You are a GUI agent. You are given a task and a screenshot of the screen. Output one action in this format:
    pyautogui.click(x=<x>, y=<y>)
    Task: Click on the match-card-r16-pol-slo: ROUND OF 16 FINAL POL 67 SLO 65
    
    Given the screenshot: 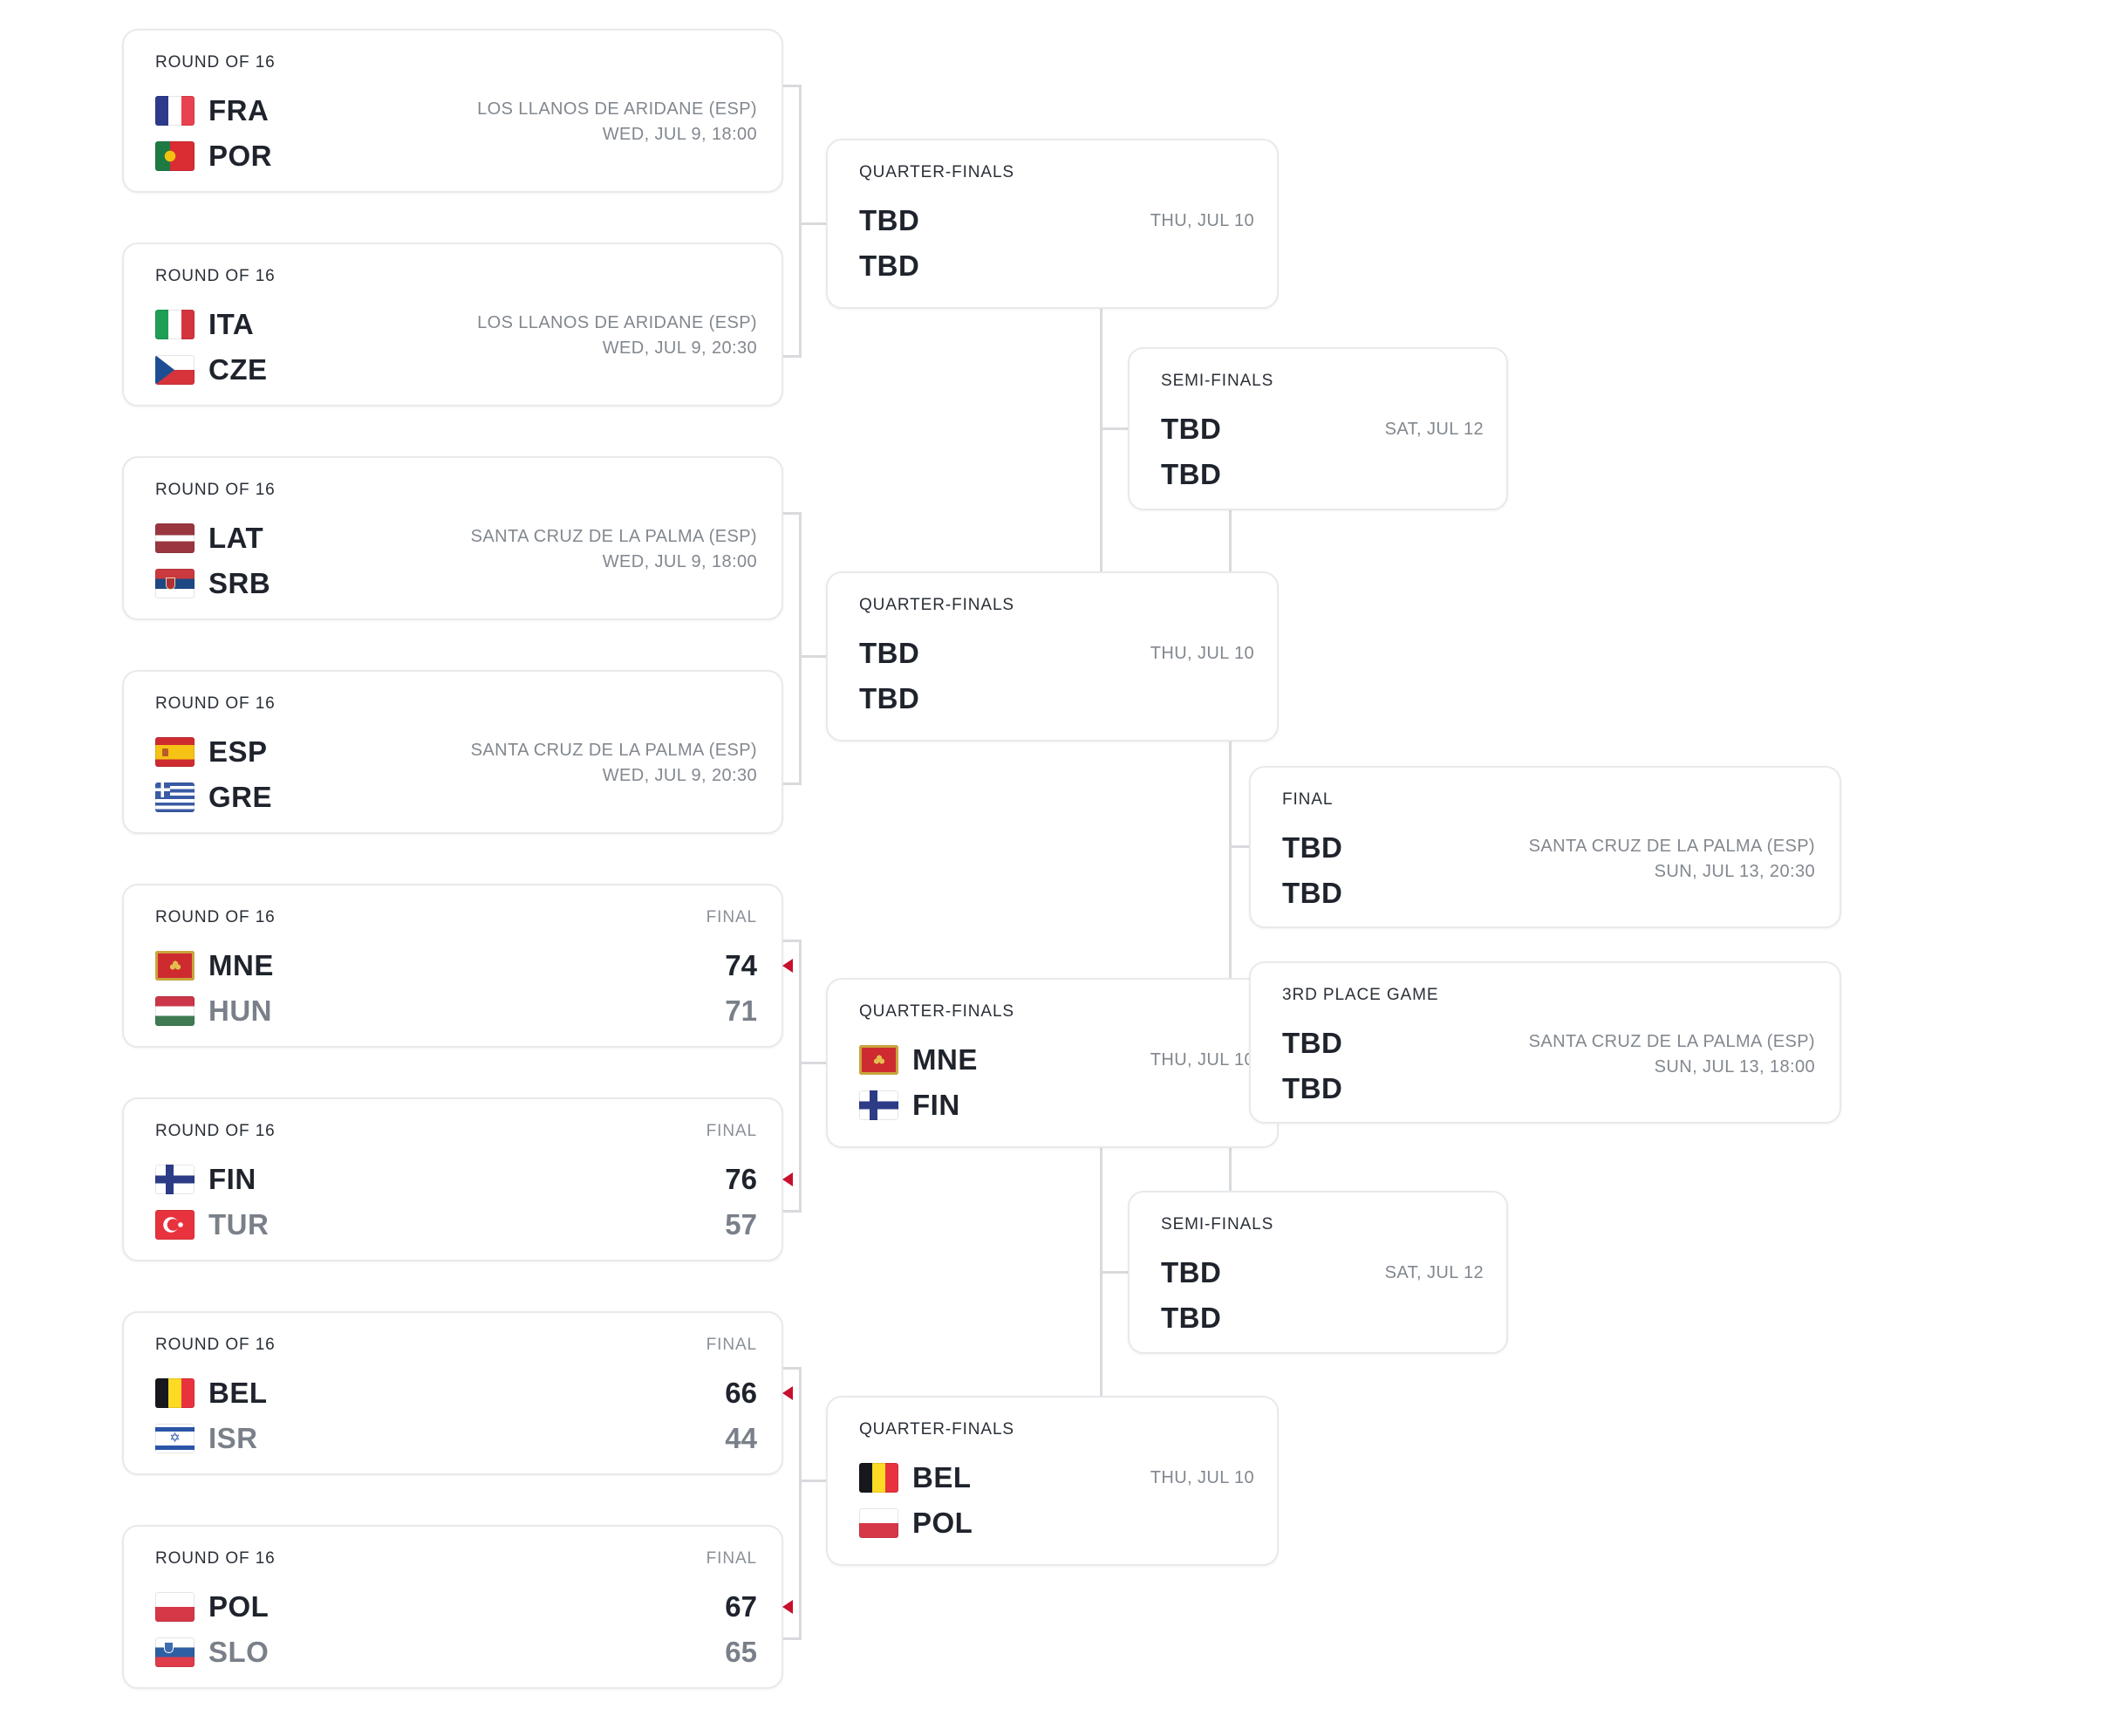 What is the action you would take?
    pyautogui.click(x=457, y=1607)
    